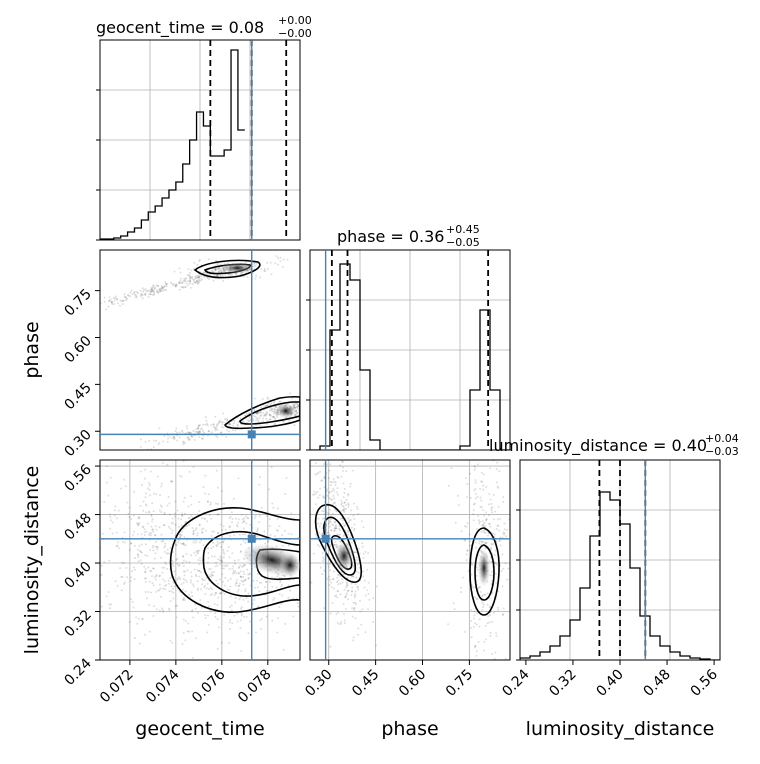 This screenshot has width=760, height=764. Describe the element at coordinates (180, 28) in the screenshot. I see `title-geocent-time: geocent_time = 0.08` at that location.